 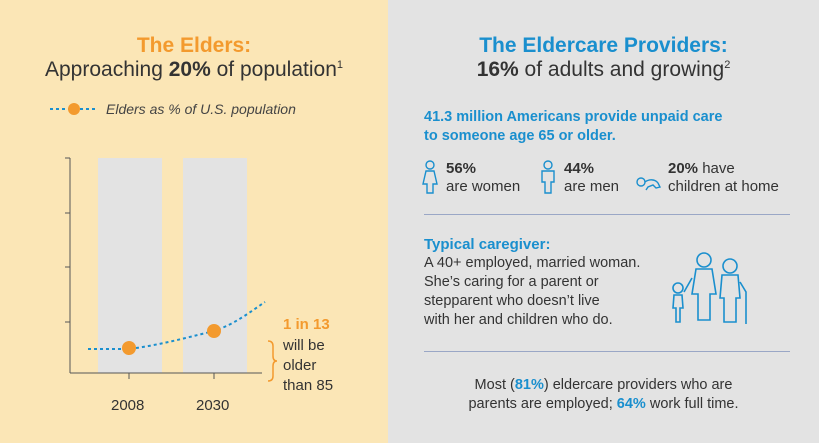 I want to click on stat-children: 20% have children at home, so click(x=706, y=178).